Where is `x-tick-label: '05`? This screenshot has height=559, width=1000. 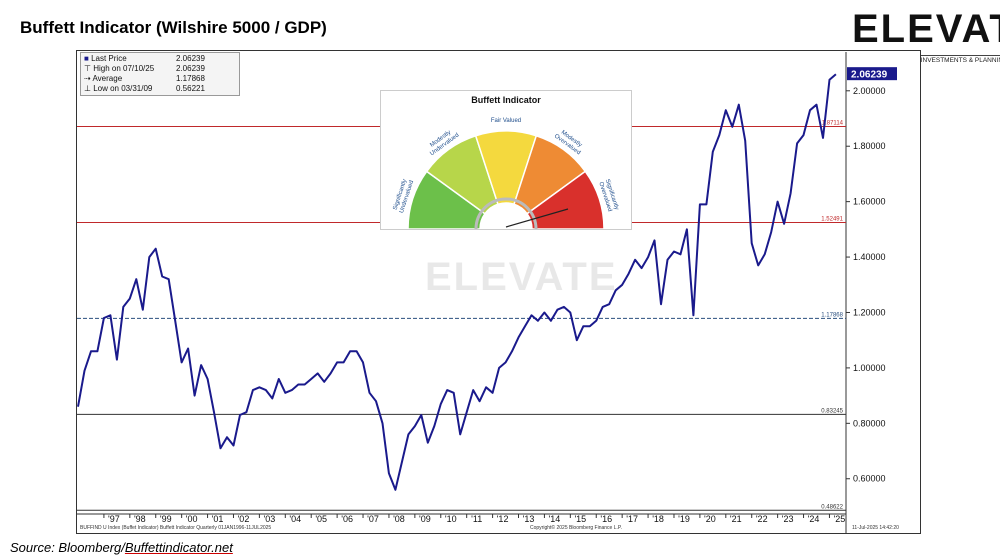 x-tick-label: '05 is located at coordinates (321, 519).